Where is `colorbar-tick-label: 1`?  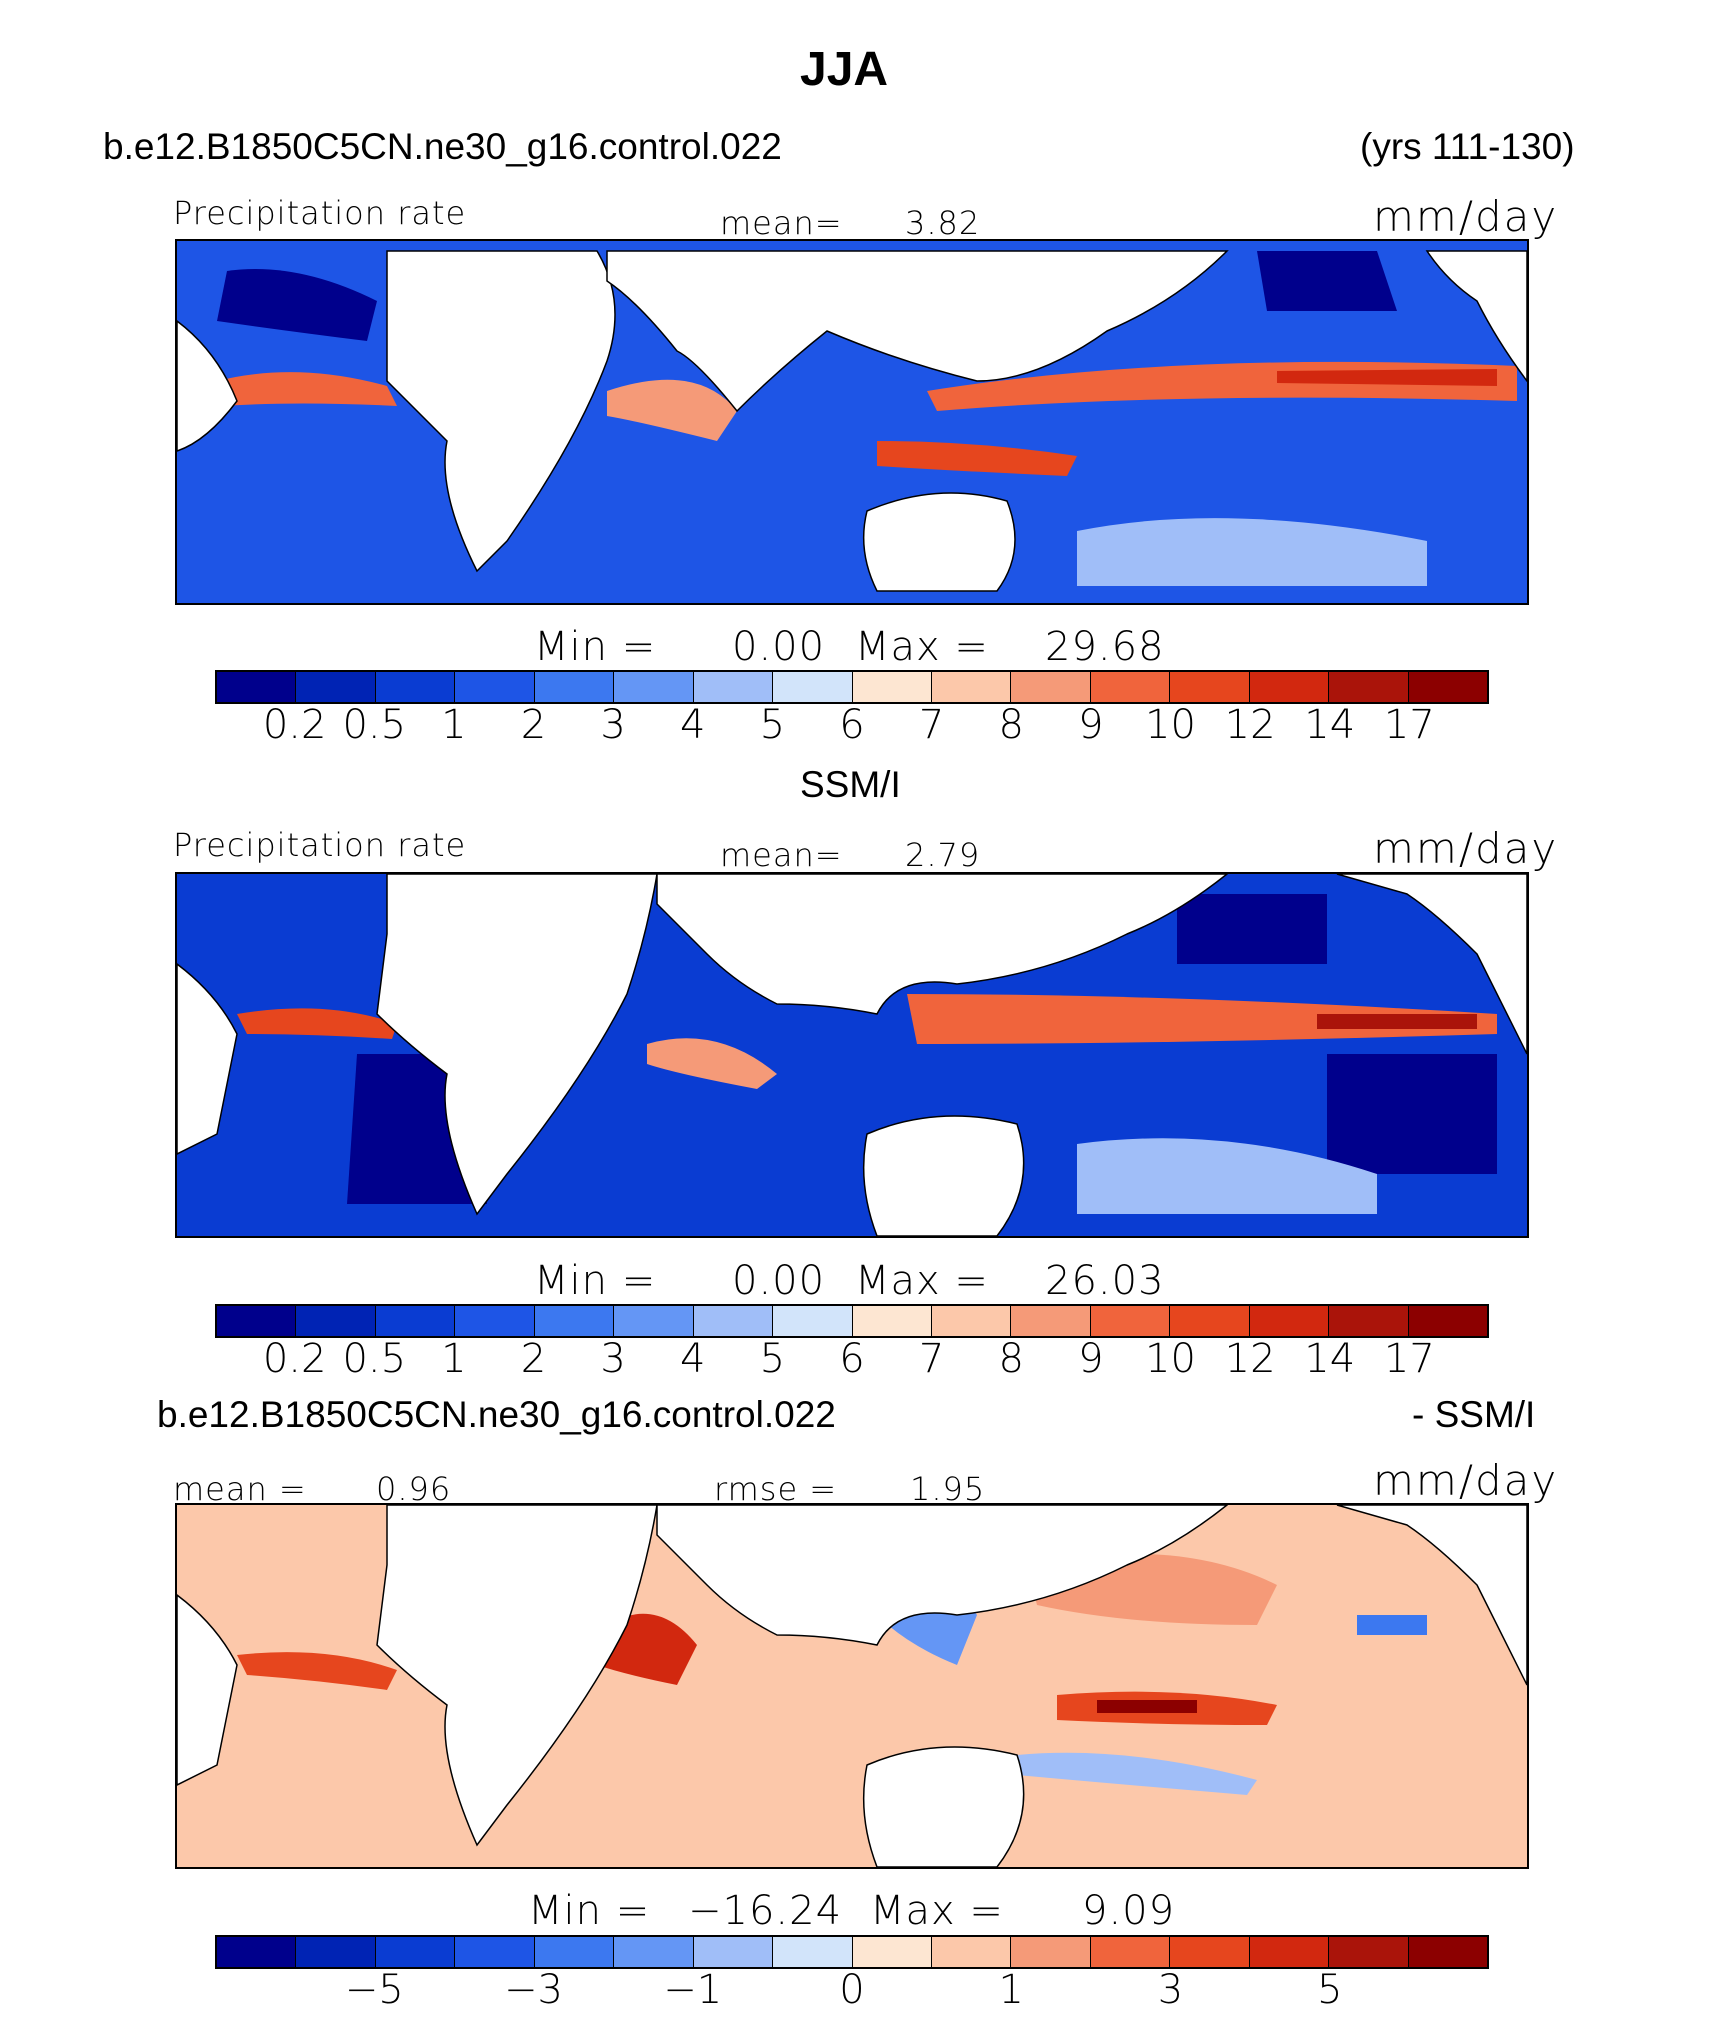
colorbar-tick-label: 1 is located at coordinates (454, 1359).